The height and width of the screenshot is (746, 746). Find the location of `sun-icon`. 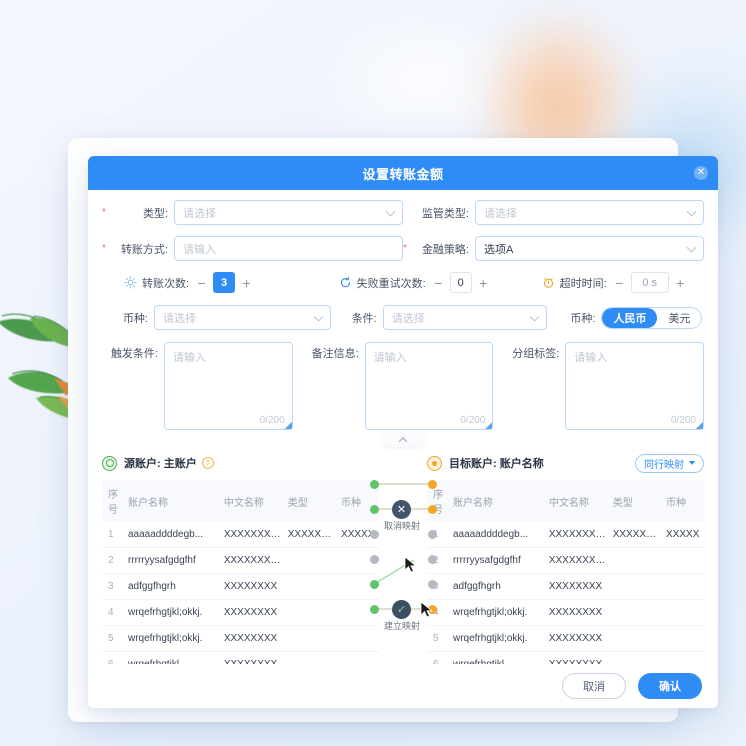

sun-icon is located at coordinates (130, 282).